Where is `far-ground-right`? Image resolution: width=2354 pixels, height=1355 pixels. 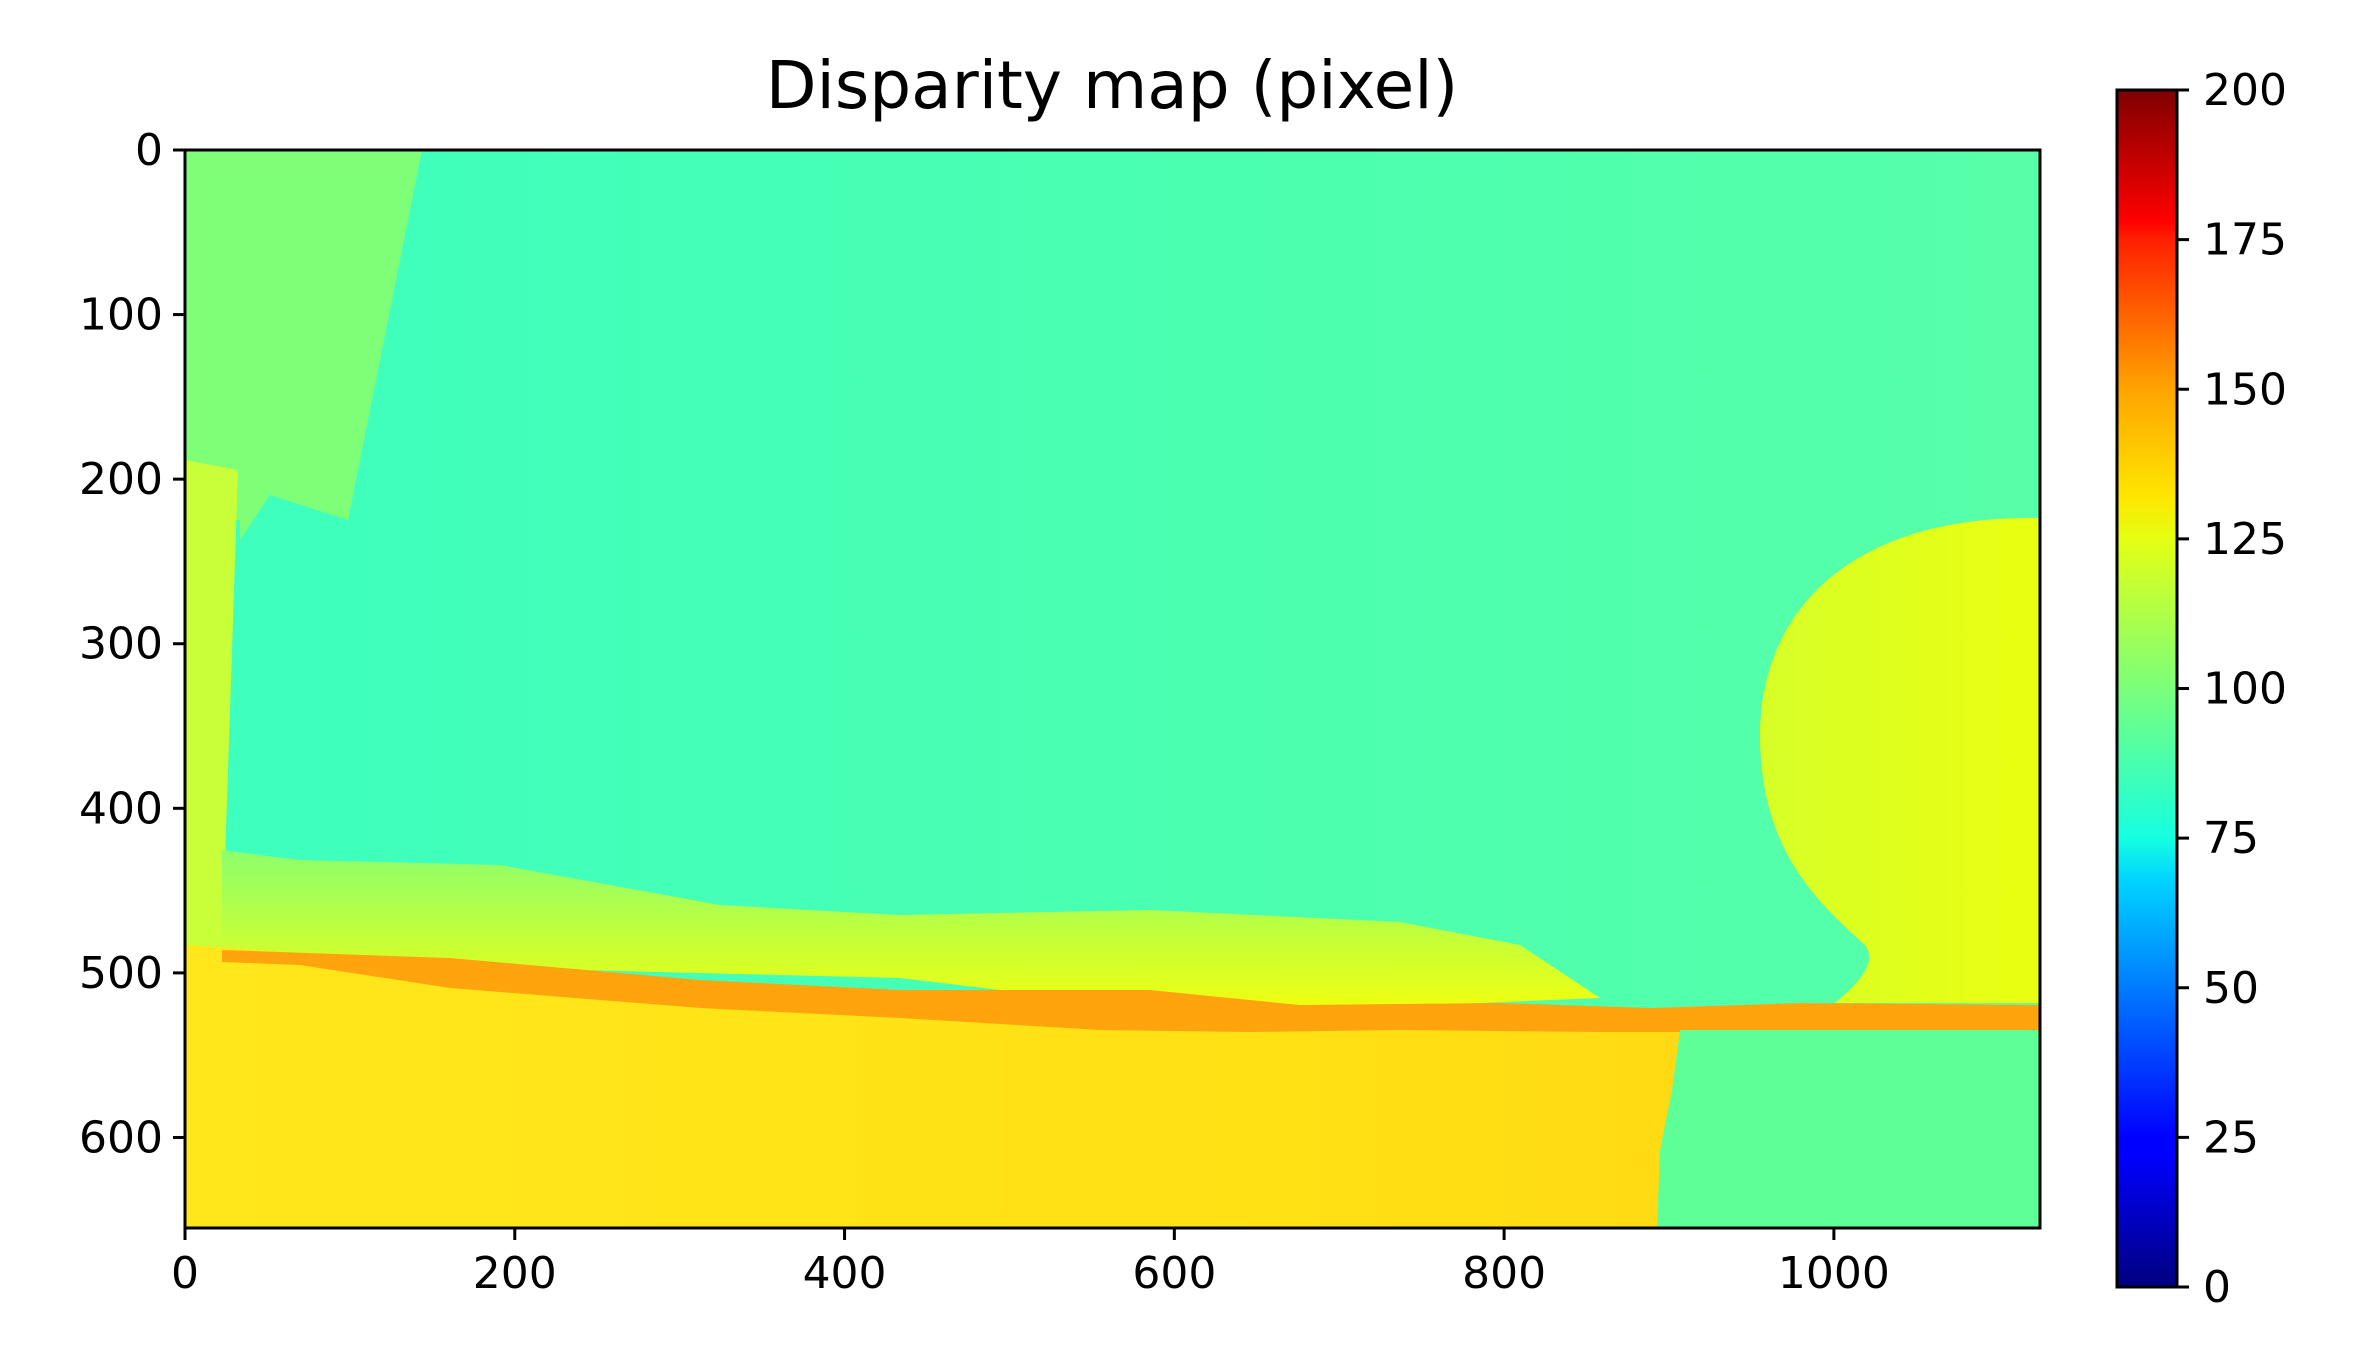 far-ground-right is located at coordinates (1848, 1129).